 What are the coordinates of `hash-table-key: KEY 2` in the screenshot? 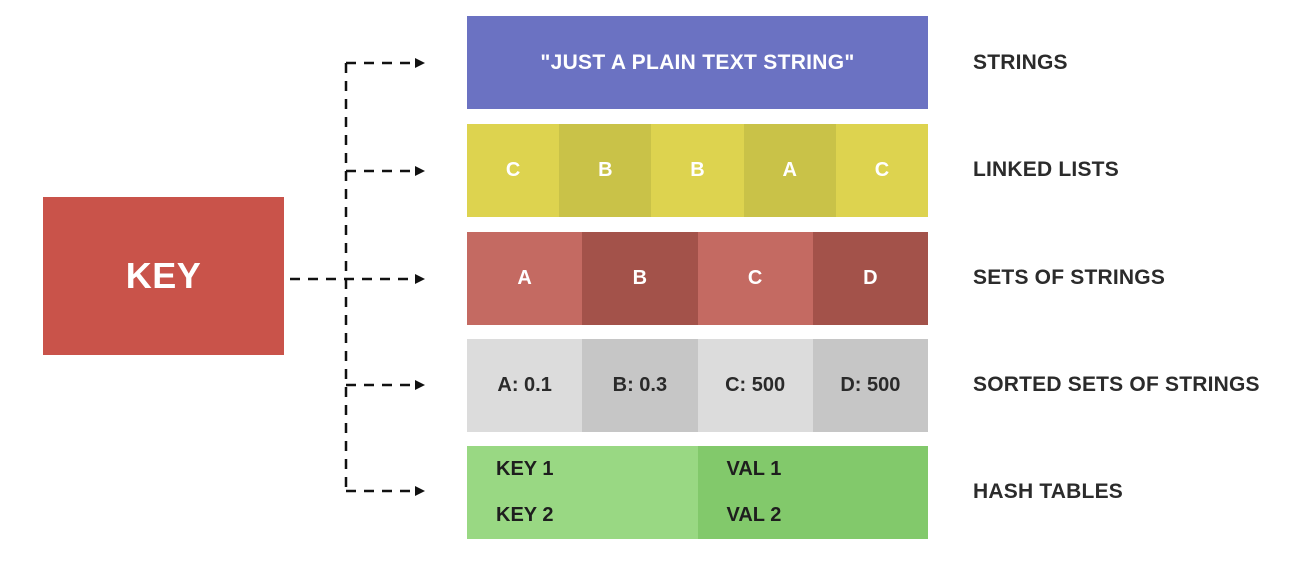 It's located at (582, 515).